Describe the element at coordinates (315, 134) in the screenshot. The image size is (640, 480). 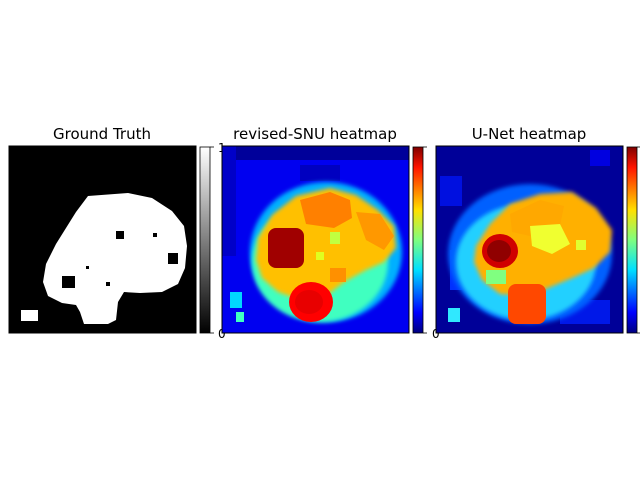
I see `title-revised-snu: revised-SNU heatmap` at that location.